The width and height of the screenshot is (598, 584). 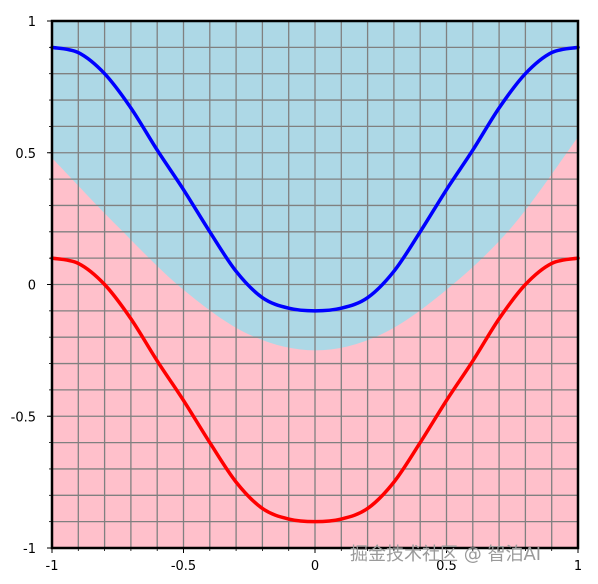 What do you see at coordinates (32, 22) in the screenshot?
I see `y-tick-label: 1` at bounding box center [32, 22].